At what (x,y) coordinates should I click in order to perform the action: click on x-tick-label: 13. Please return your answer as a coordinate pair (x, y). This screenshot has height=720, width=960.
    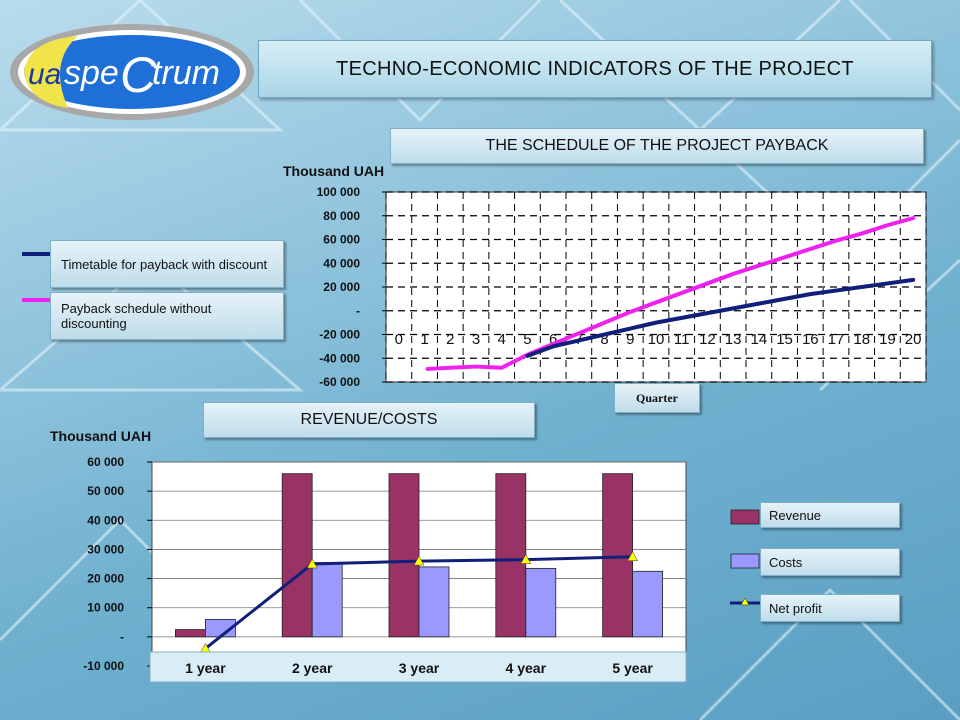
    Looking at the image, I should click on (733, 339).